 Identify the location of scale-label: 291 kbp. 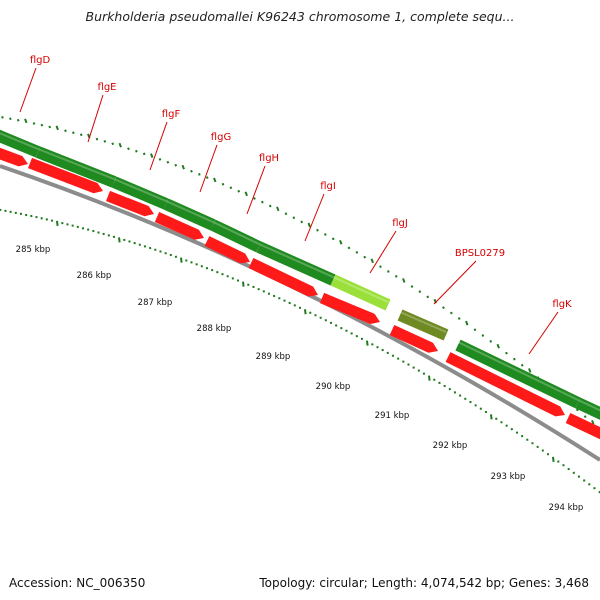
(392, 416).